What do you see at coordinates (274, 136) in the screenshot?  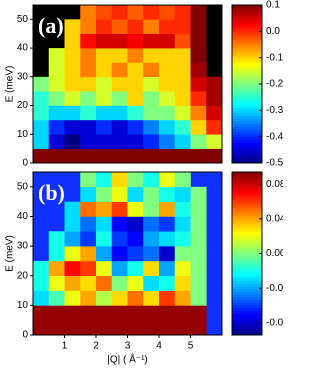 I see `colorbar-tick-label: -0.4` at bounding box center [274, 136].